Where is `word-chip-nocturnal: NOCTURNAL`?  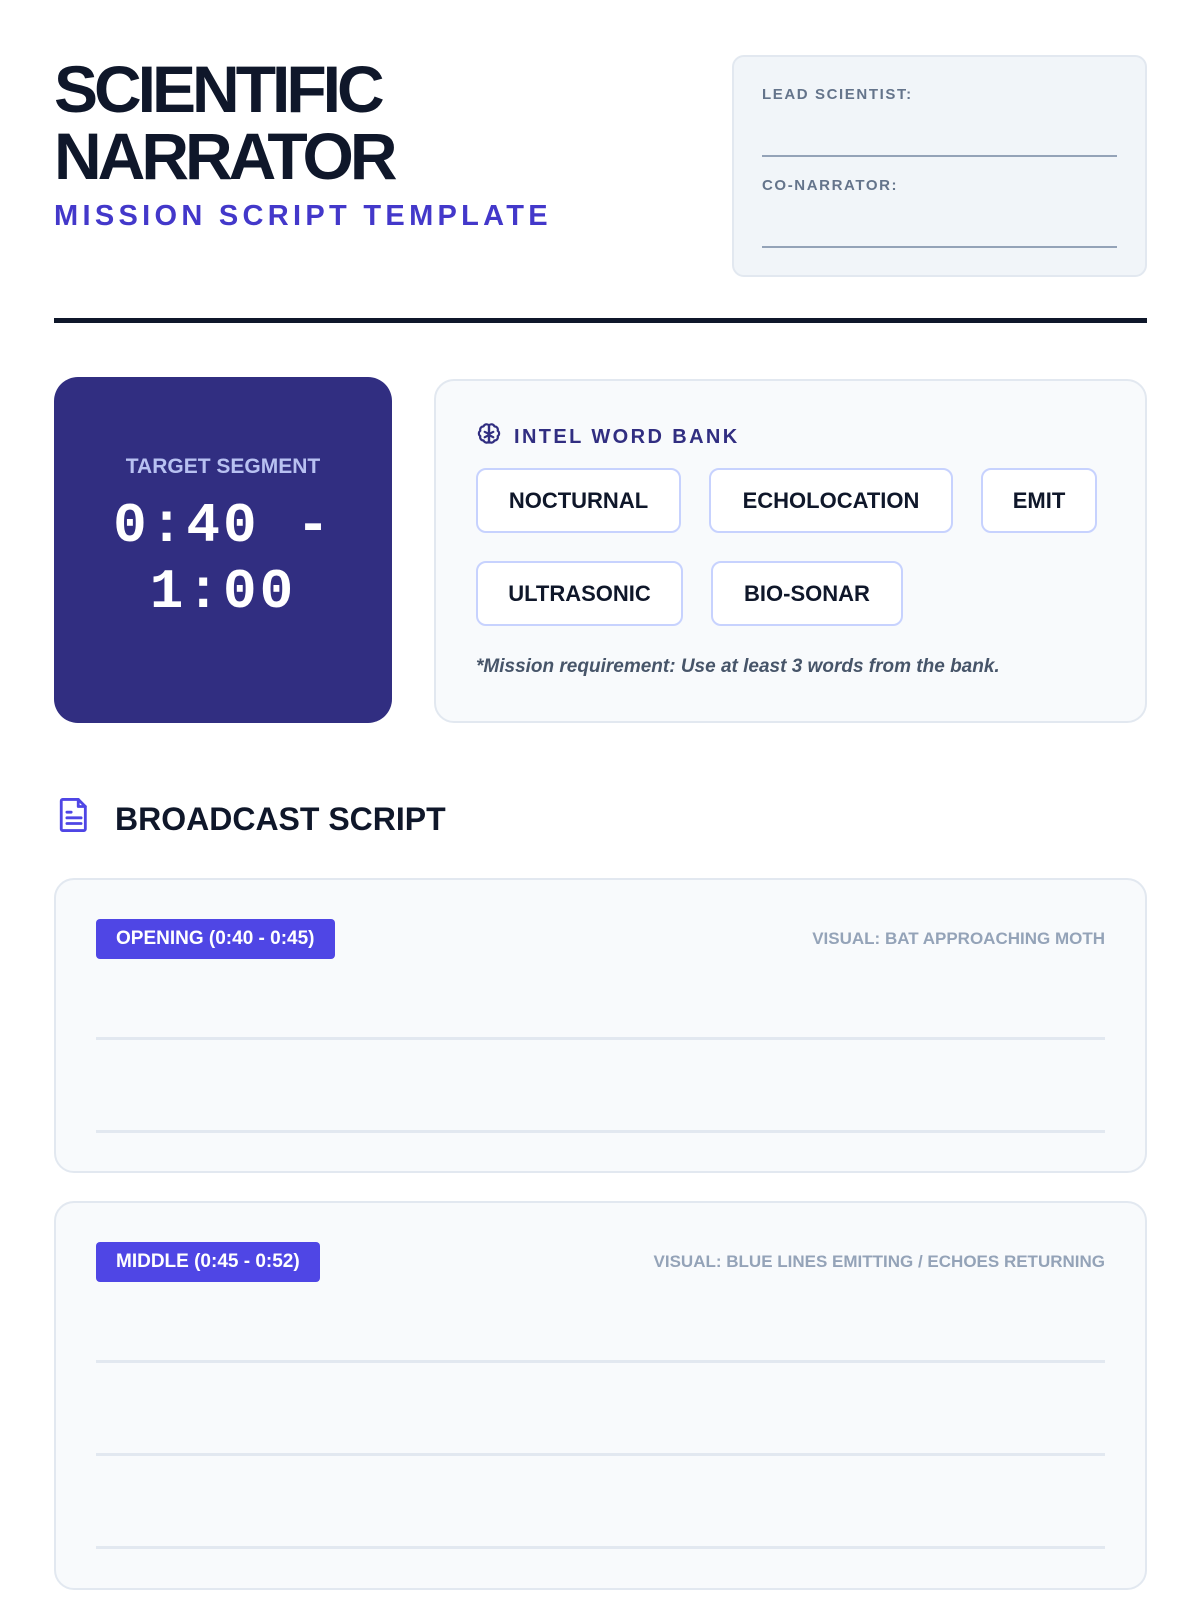 word-chip-nocturnal: NOCTURNAL is located at coordinates (578, 500).